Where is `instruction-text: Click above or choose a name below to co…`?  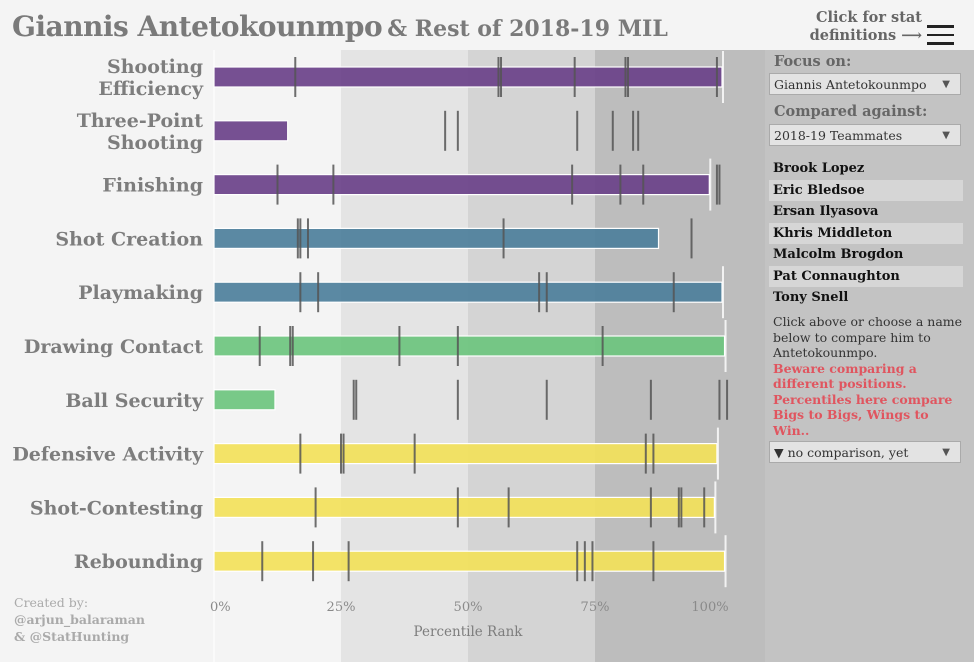
instruction-text: Click above or choose a name below to co… is located at coordinates (868, 337).